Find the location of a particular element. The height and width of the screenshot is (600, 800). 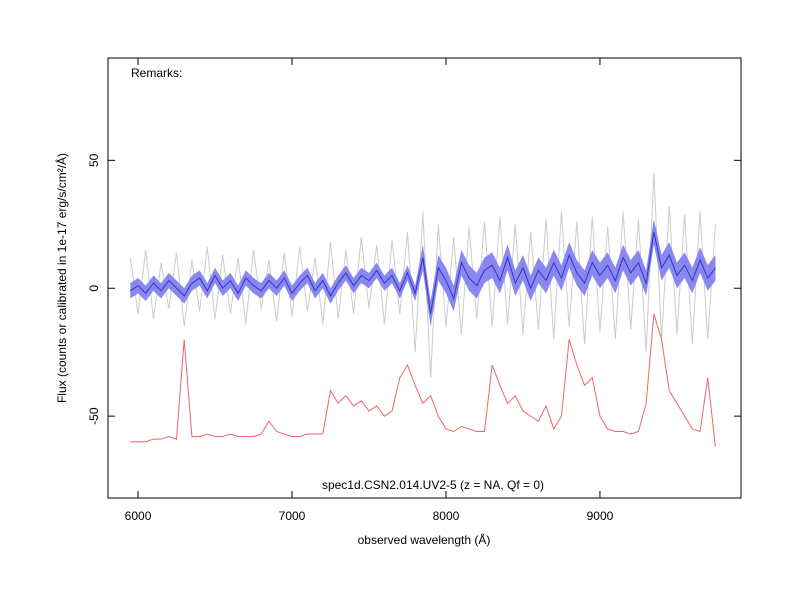

y-tick-label: 50 is located at coordinates (94, 160).